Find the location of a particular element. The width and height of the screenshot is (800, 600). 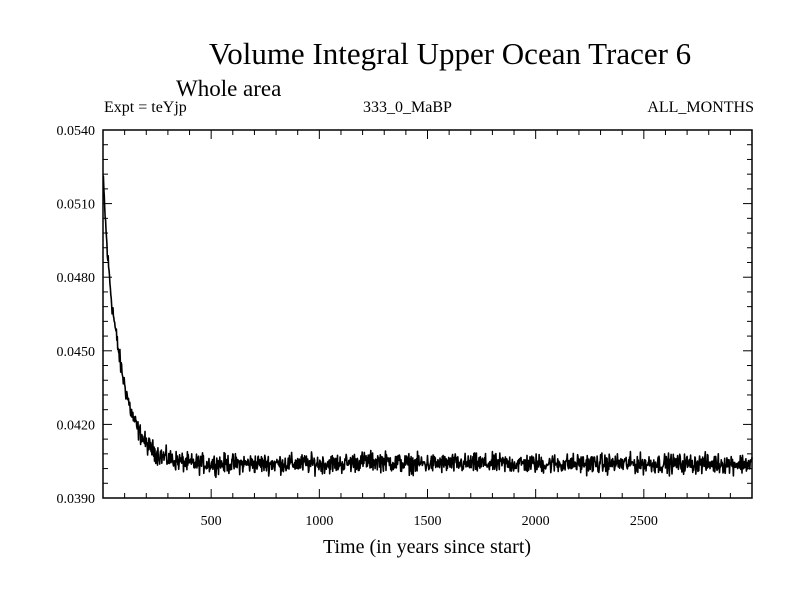

y-tick-label: 0.0480 is located at coordinates (76, 278).